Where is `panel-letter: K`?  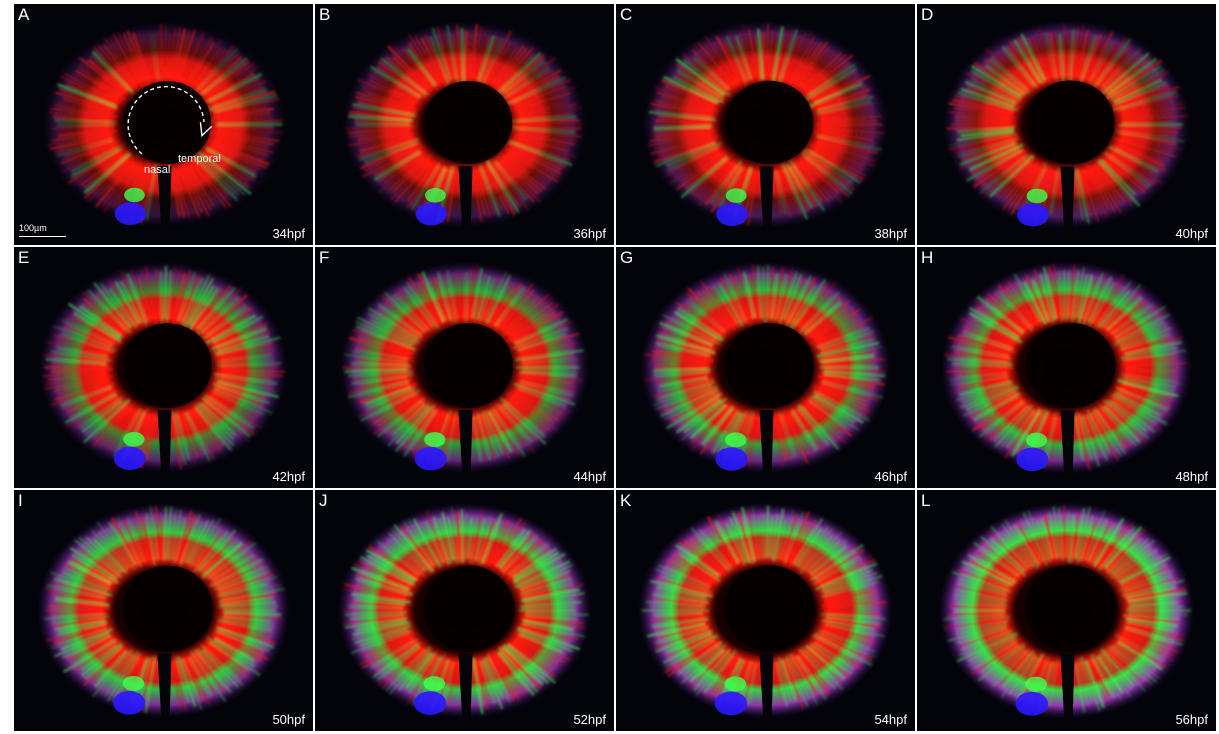 panel-letter: K is located at coordinates (626, 500).